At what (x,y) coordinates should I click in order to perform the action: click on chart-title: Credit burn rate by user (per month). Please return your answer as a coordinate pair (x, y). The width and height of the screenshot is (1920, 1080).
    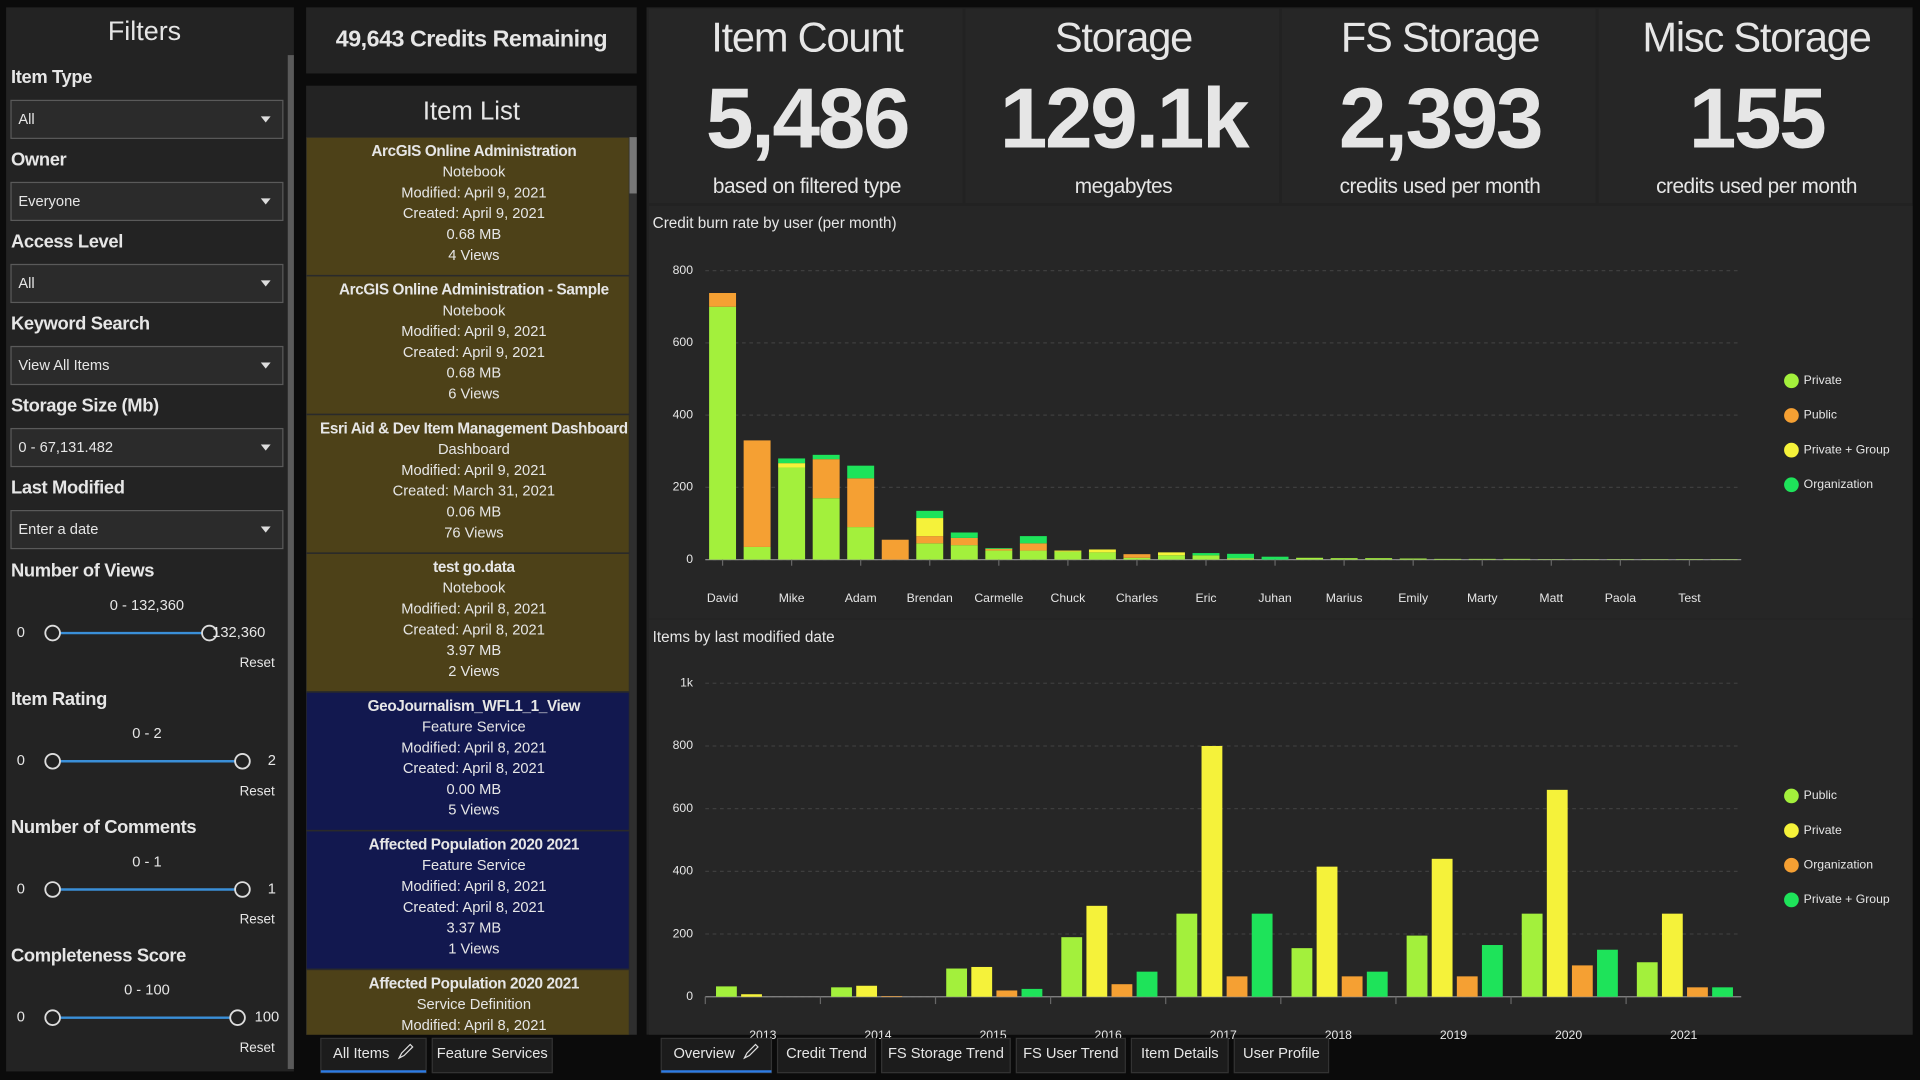
    Looking at the image, I should click on (775, 223).